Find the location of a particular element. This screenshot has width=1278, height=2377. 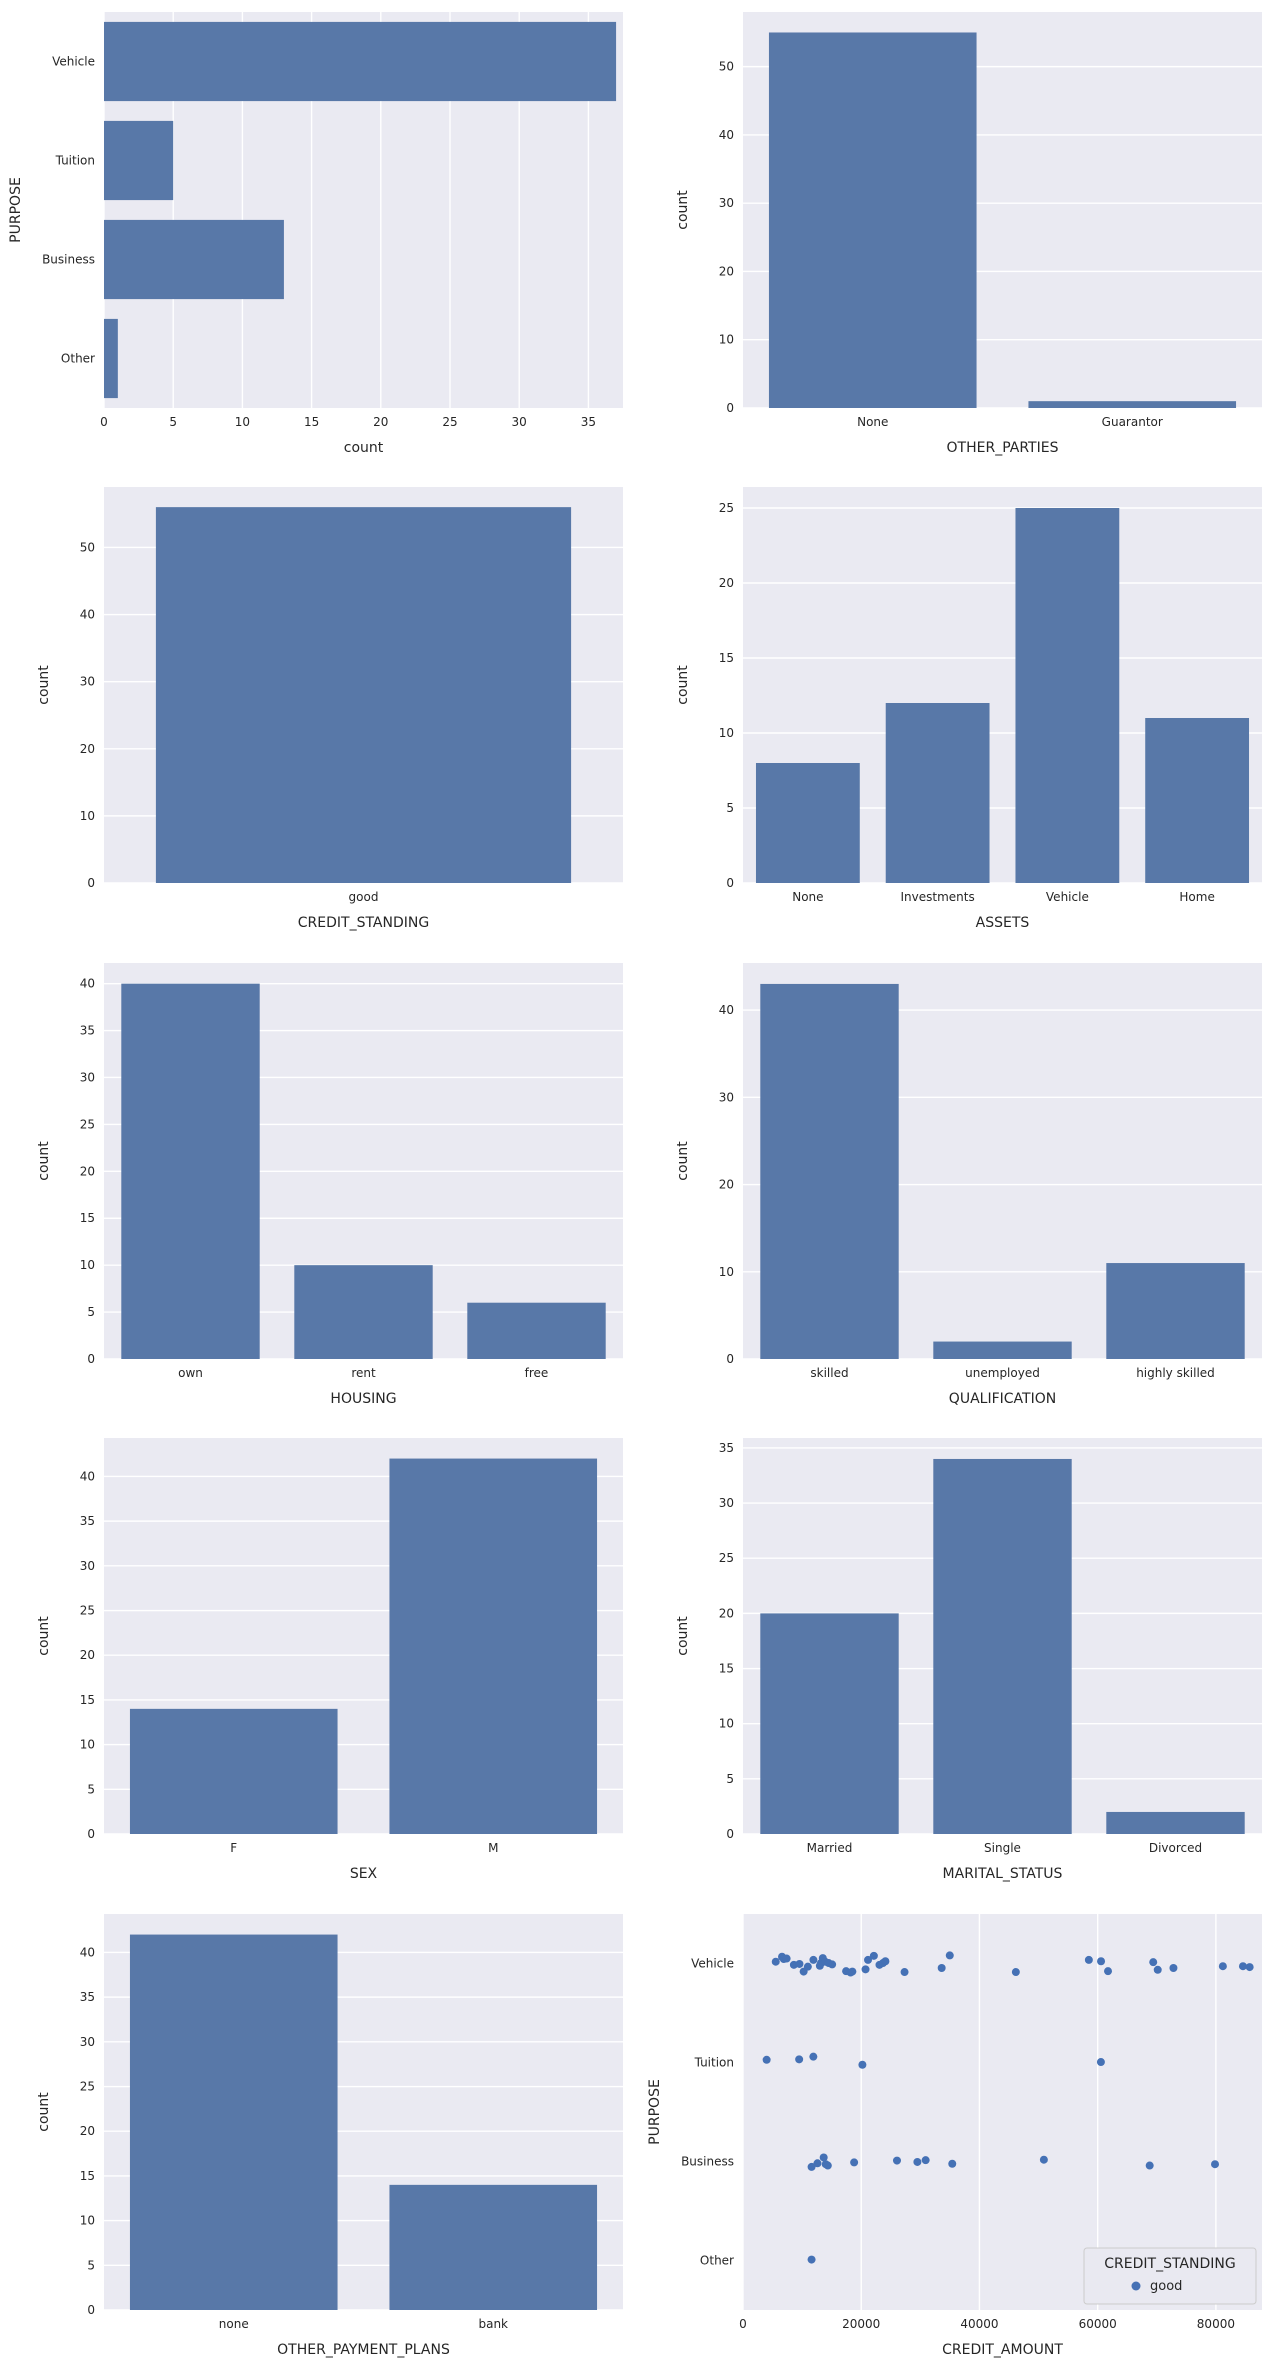

x-axis-label: SEX is located at coordinates (364, 1874).